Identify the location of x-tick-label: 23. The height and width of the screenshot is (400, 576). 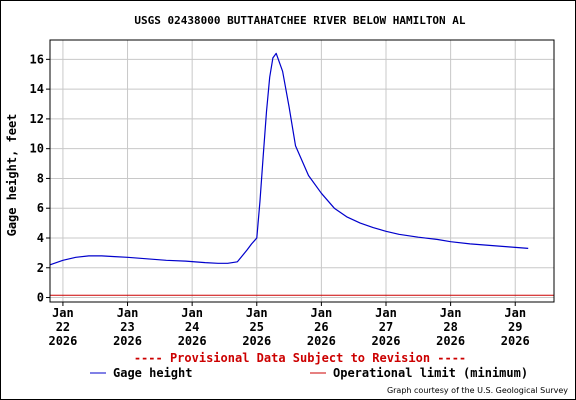
(127, 327).